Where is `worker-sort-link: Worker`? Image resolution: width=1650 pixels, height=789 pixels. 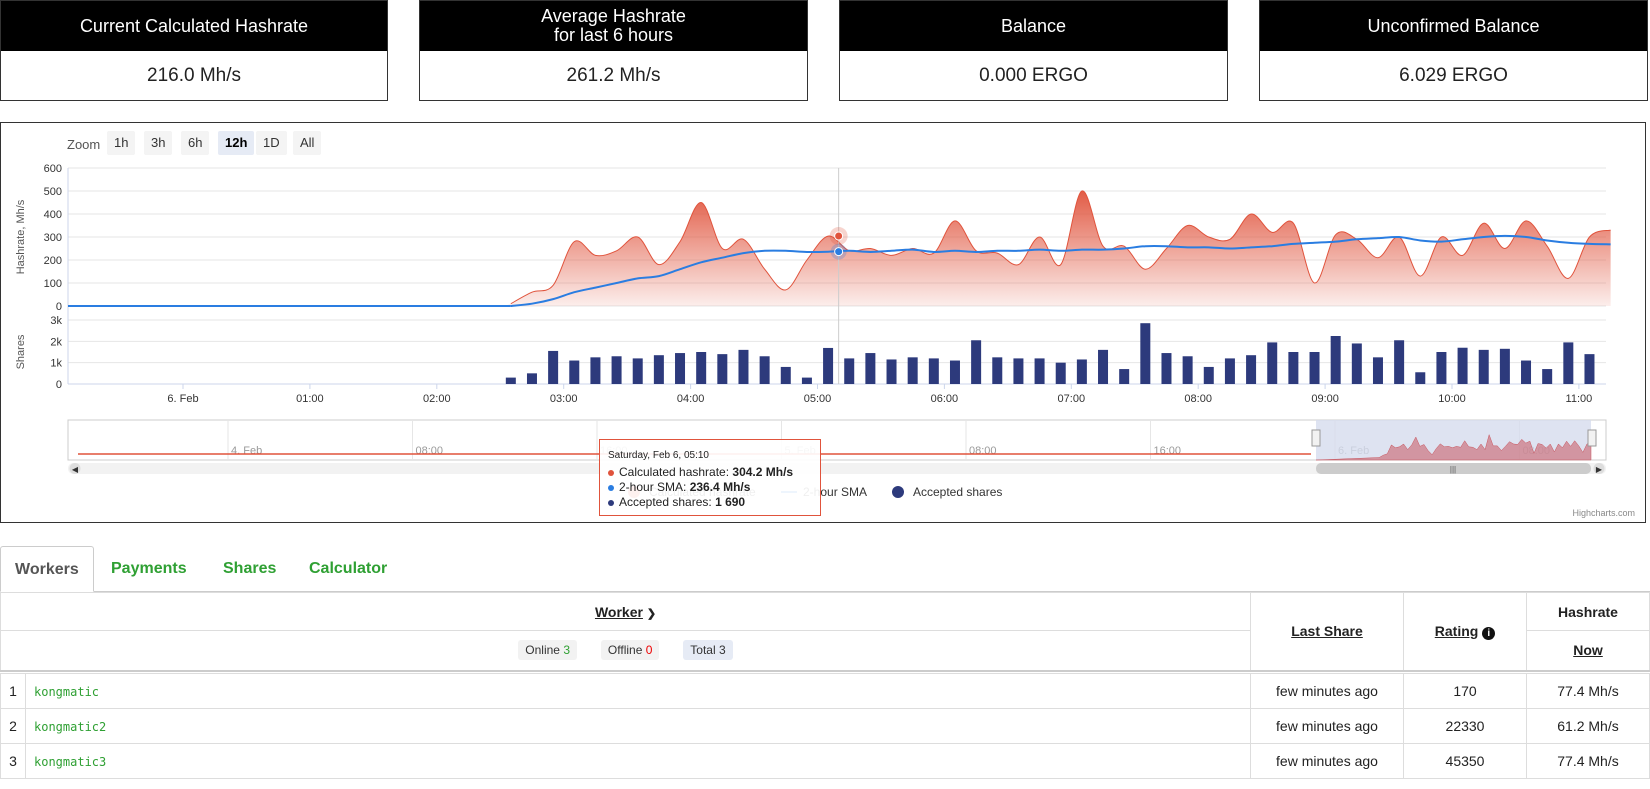 worker-sort-link: Worker is located at coordinates (618, 611).